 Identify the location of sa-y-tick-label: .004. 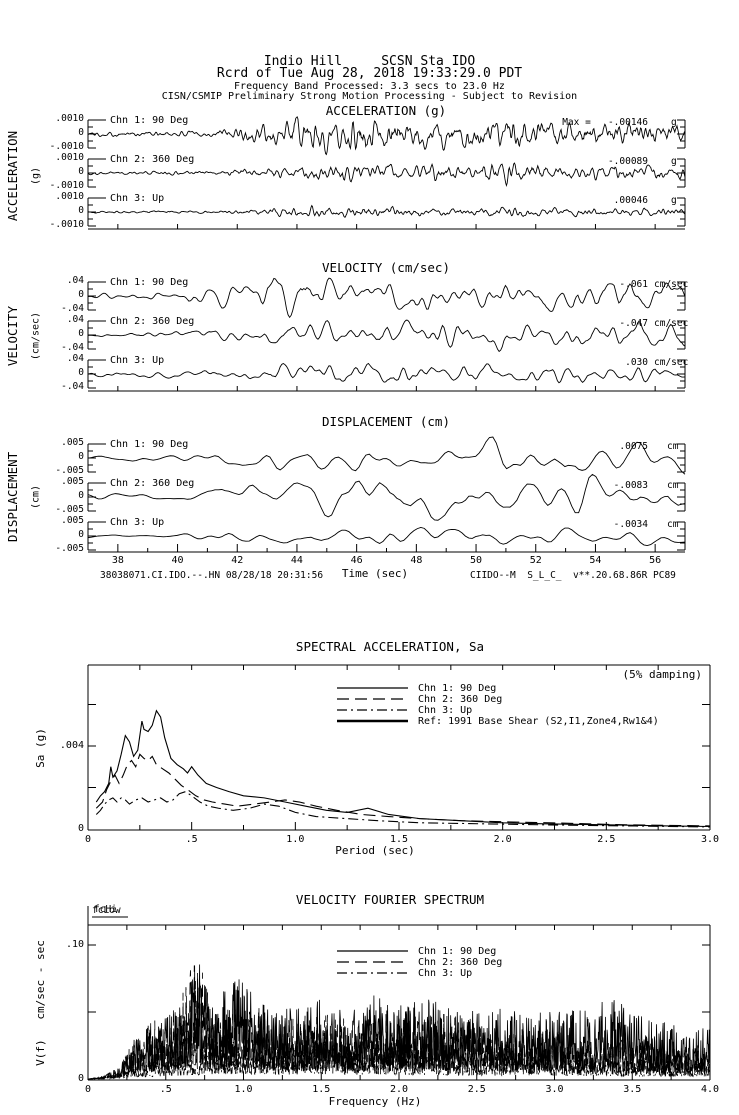
(71, 745).